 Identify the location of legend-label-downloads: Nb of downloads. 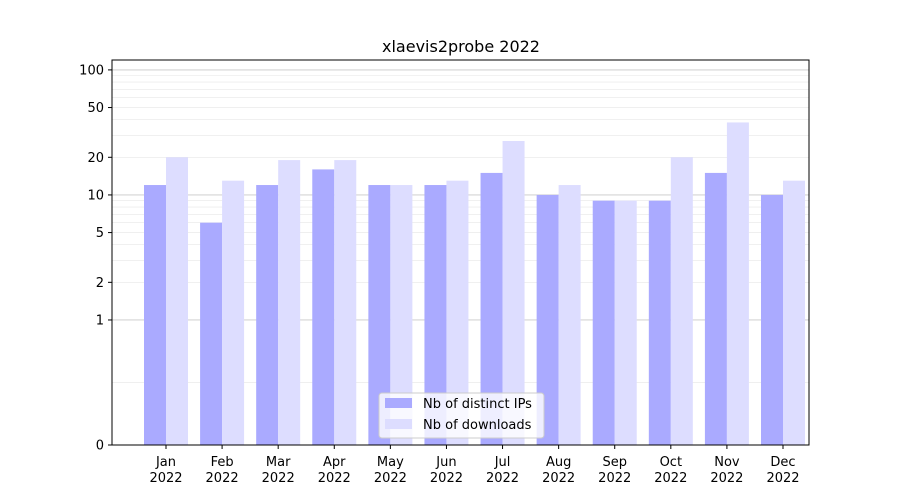
(477, 425).